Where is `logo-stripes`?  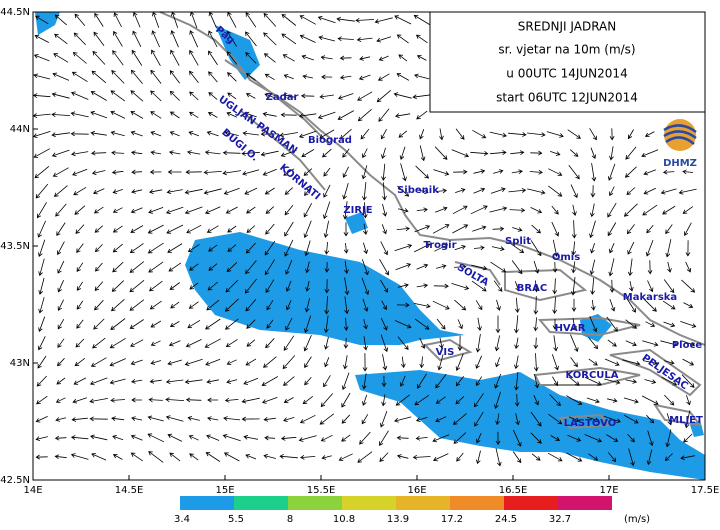 logo-stripes is located at coordinates (680, 134).